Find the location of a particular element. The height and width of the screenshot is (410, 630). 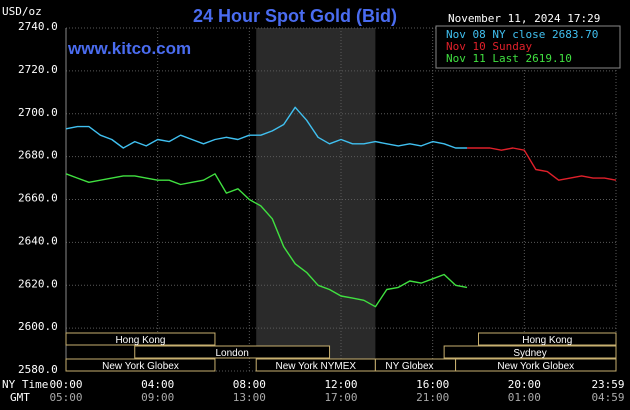

x-tick-label-ny: 20:00 is located at coordinates (524, 384).